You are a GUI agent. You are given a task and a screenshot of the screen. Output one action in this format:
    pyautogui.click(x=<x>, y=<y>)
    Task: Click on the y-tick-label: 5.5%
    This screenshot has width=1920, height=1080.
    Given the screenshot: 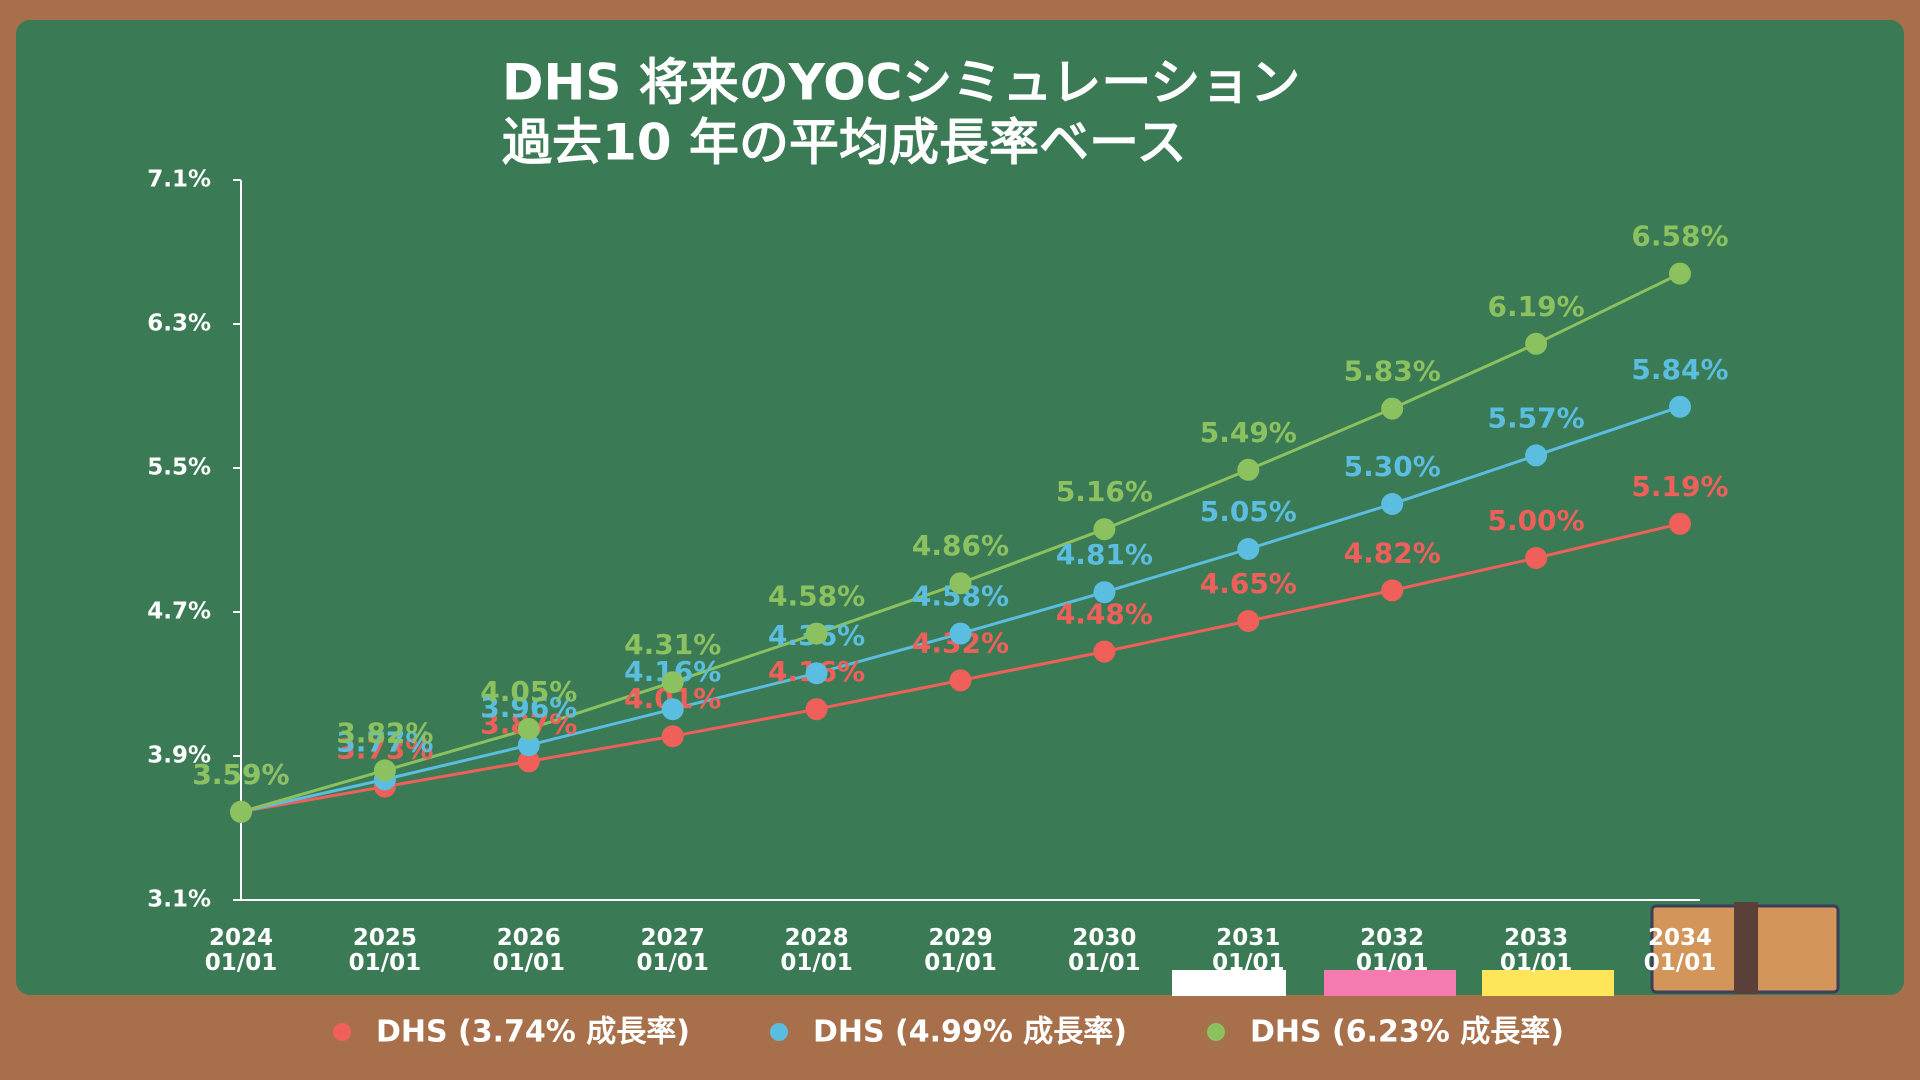 What is the action you would take?
    pyautogui.click(x=179, y=468)
    